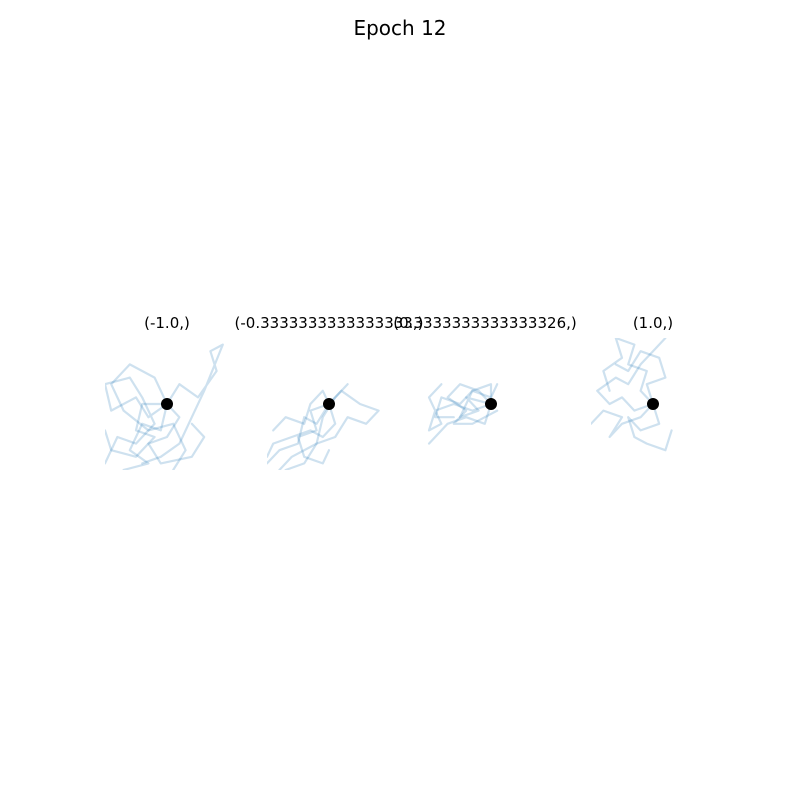 This screenshot has height=800, width=800. I want to click on panel-2: (0.3333333333333326,), so click(485, 379).